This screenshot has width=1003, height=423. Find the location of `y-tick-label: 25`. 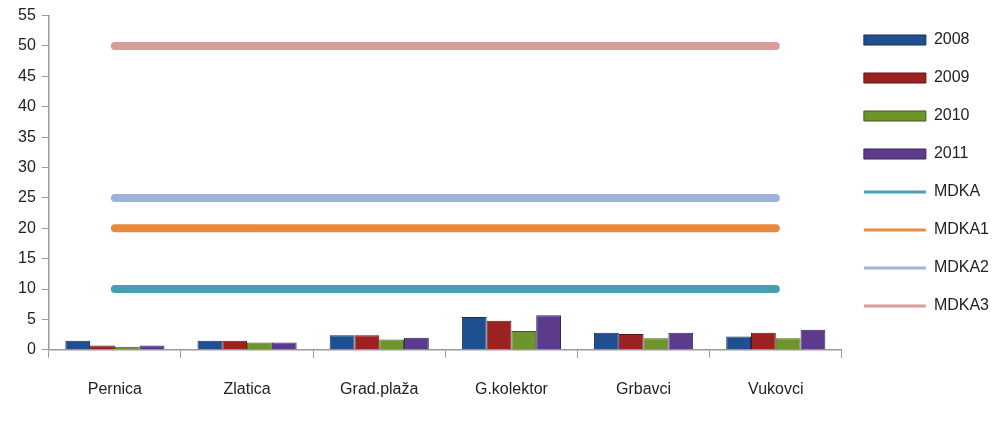

y-tick-label: 25 is located at coordinates (27, 197).